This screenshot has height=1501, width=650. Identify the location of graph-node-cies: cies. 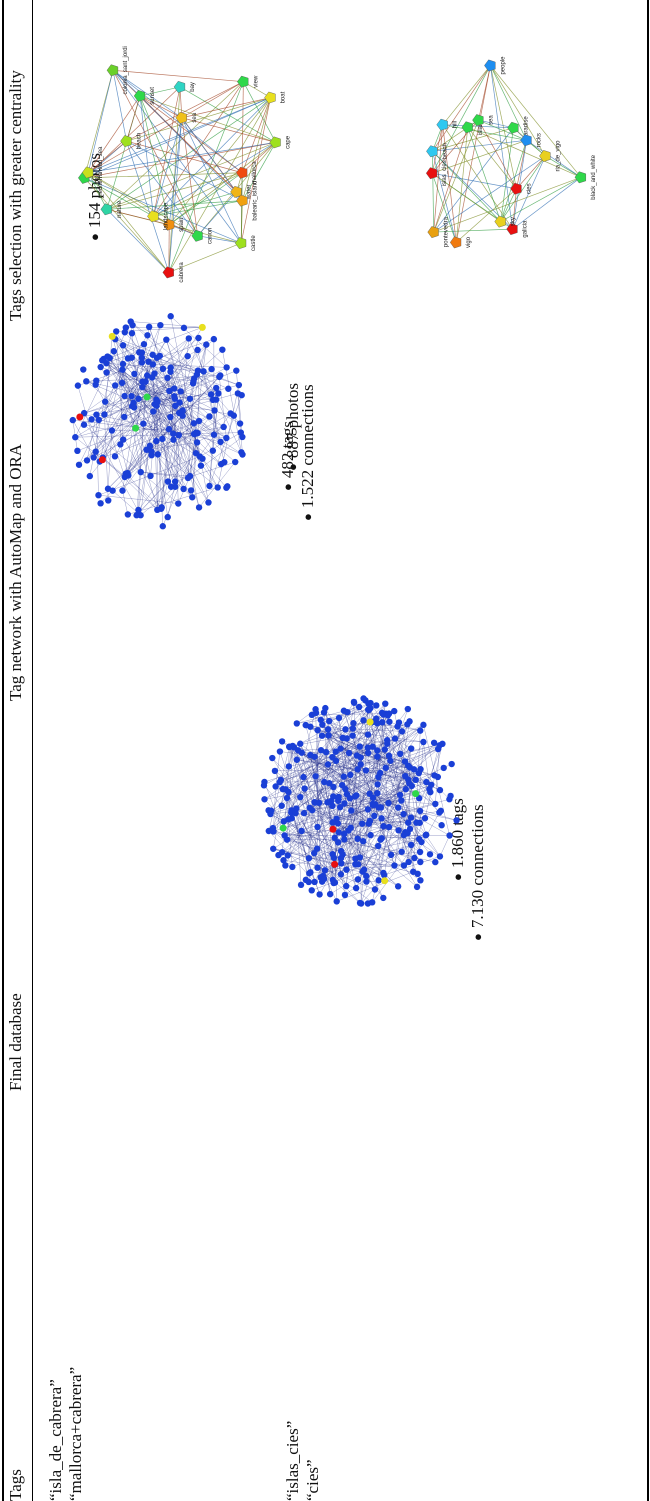
(521, 188).